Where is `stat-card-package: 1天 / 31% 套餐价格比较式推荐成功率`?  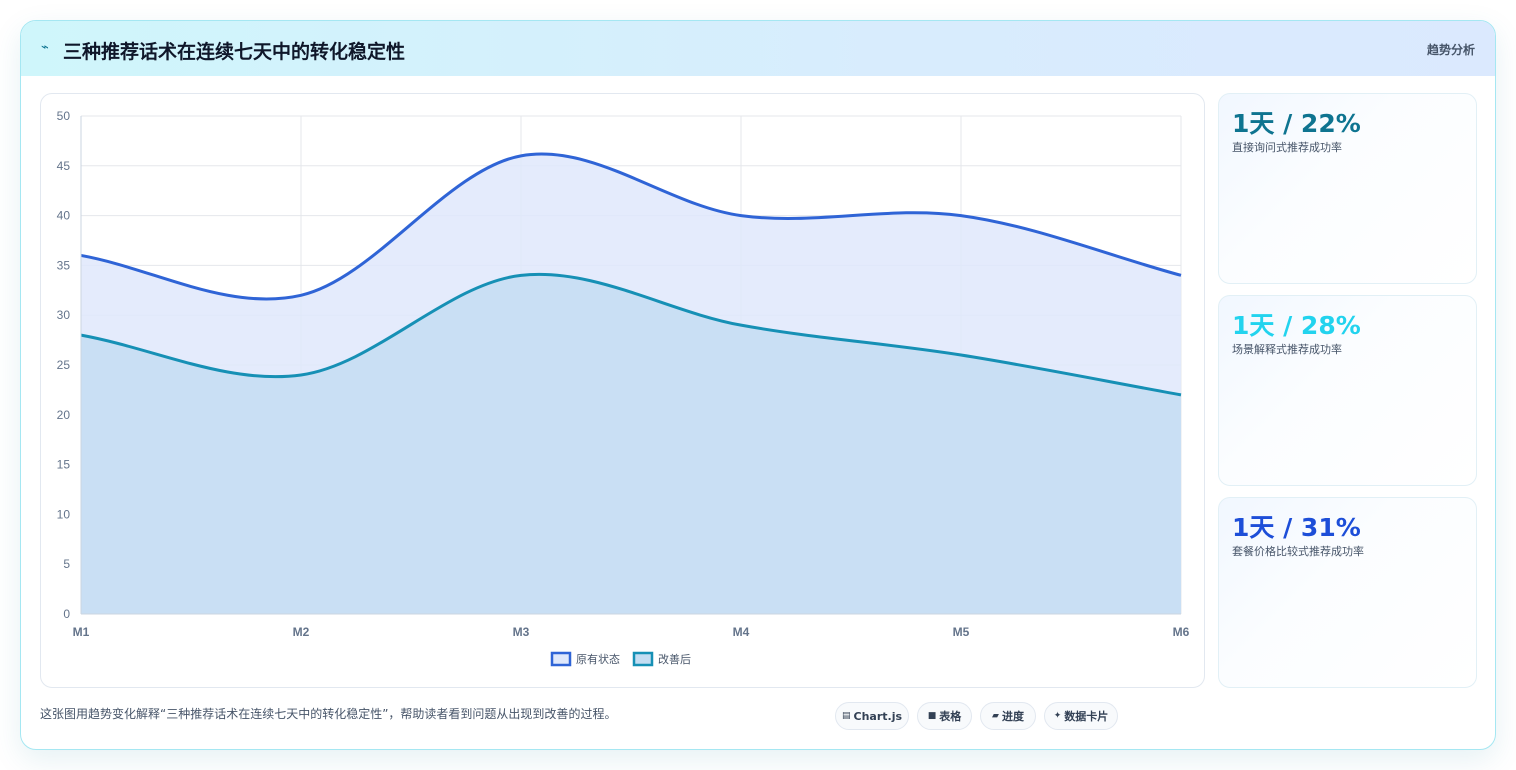 stat-card-package: 1天 / 31% 套餐价格比较式推荐成功率 is located at coordinates (1347, 592).